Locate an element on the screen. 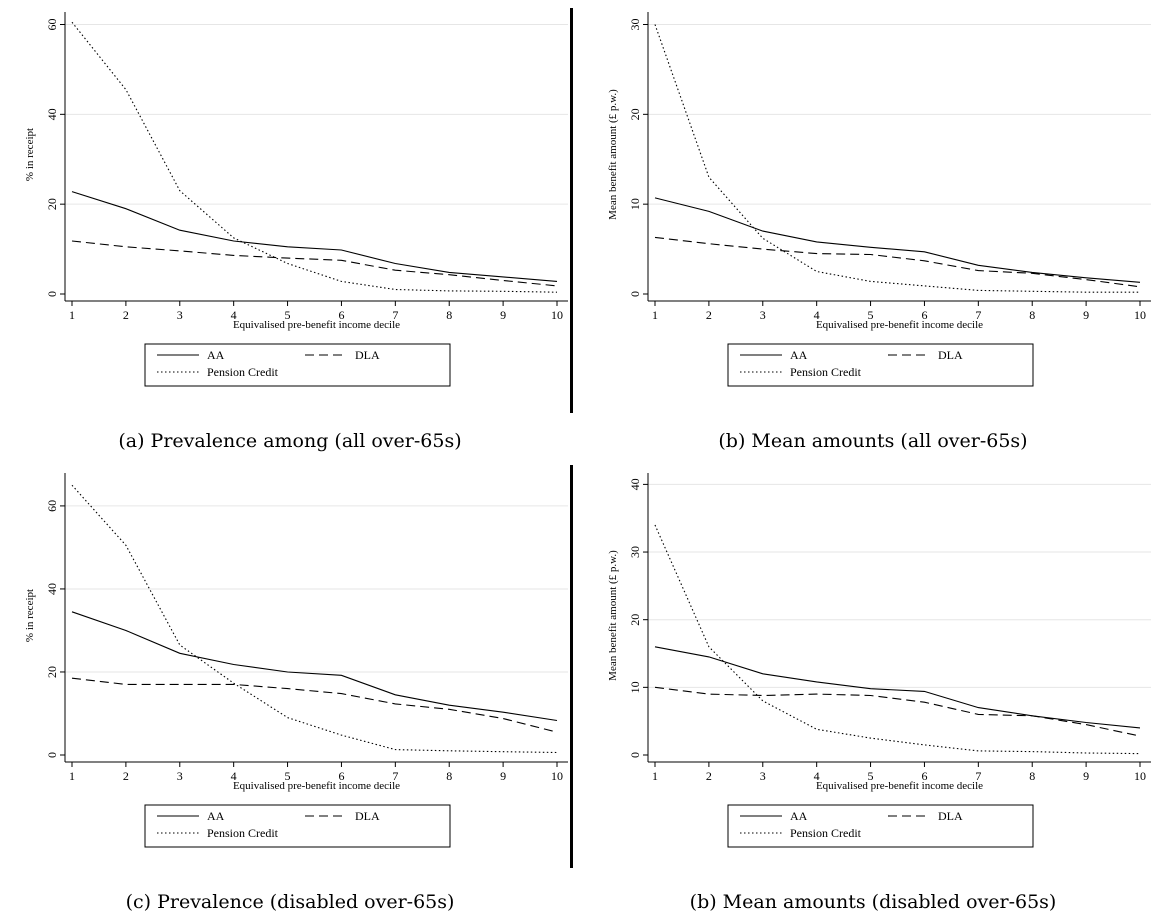  caption-c: (c) Prevalence (disabled over-65s) is located at coordinates (290, 902).